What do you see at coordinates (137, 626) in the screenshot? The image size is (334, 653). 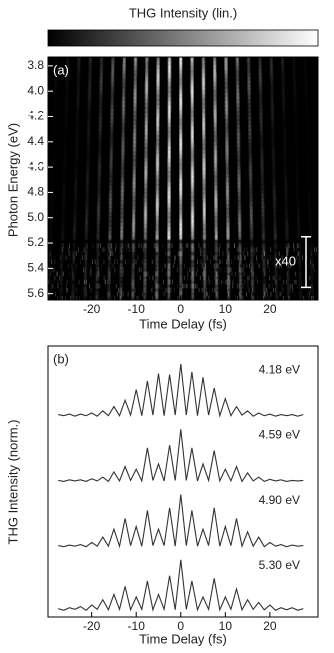 I see `x-tick-label: -10` at bounding box center [137, 626].